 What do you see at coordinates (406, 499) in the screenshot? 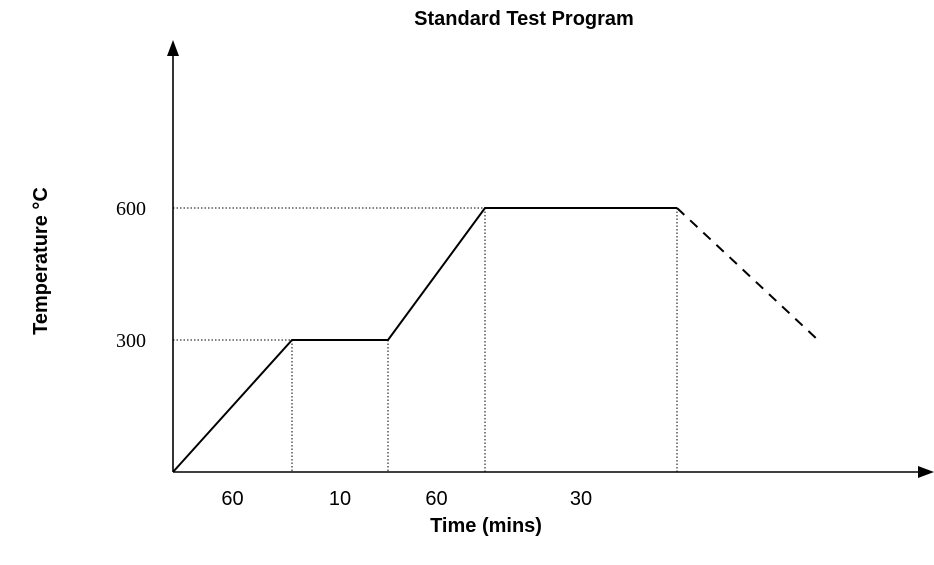
I see `x-segment-labels: 60 10 60 30` at bounding box center [406, 499].